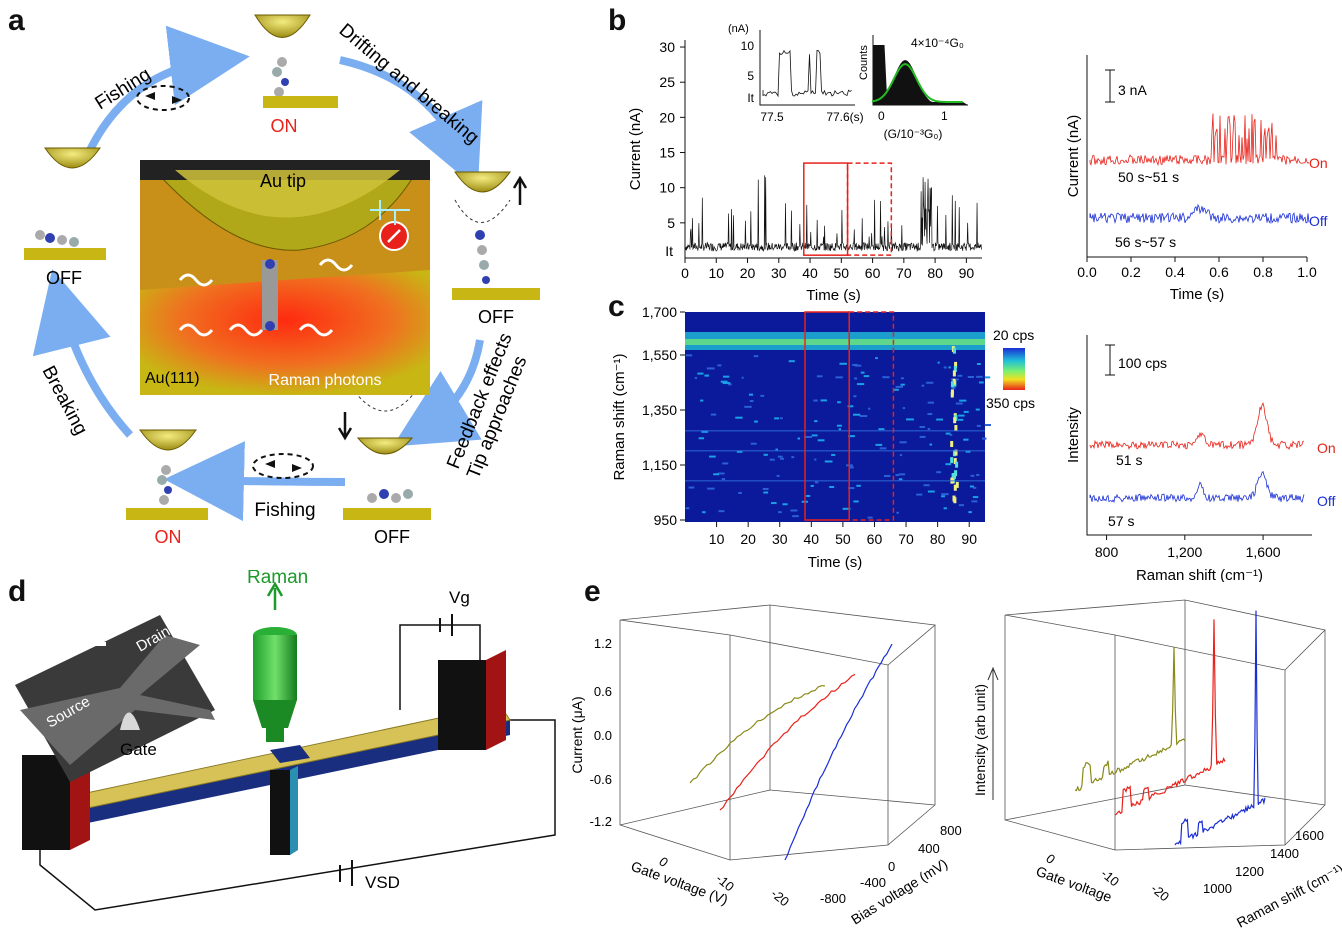 The width and height of the screenshot is (1342, 928). Describe the element at coordinates (1184, 552) in the screenshot. I see `x-tick-label: 1,200` at that location.